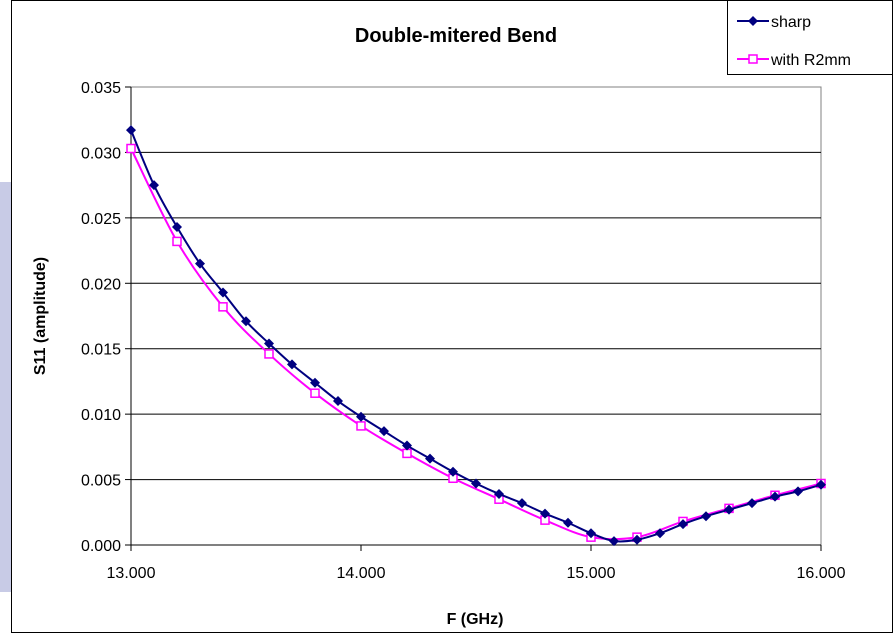 This screenshot has height=638, width=896. What do you see at coordinates (40, 316) in the screenshot?
I see `y-axis-label: S11 (amplitude)` at bounding box center [40, 316].